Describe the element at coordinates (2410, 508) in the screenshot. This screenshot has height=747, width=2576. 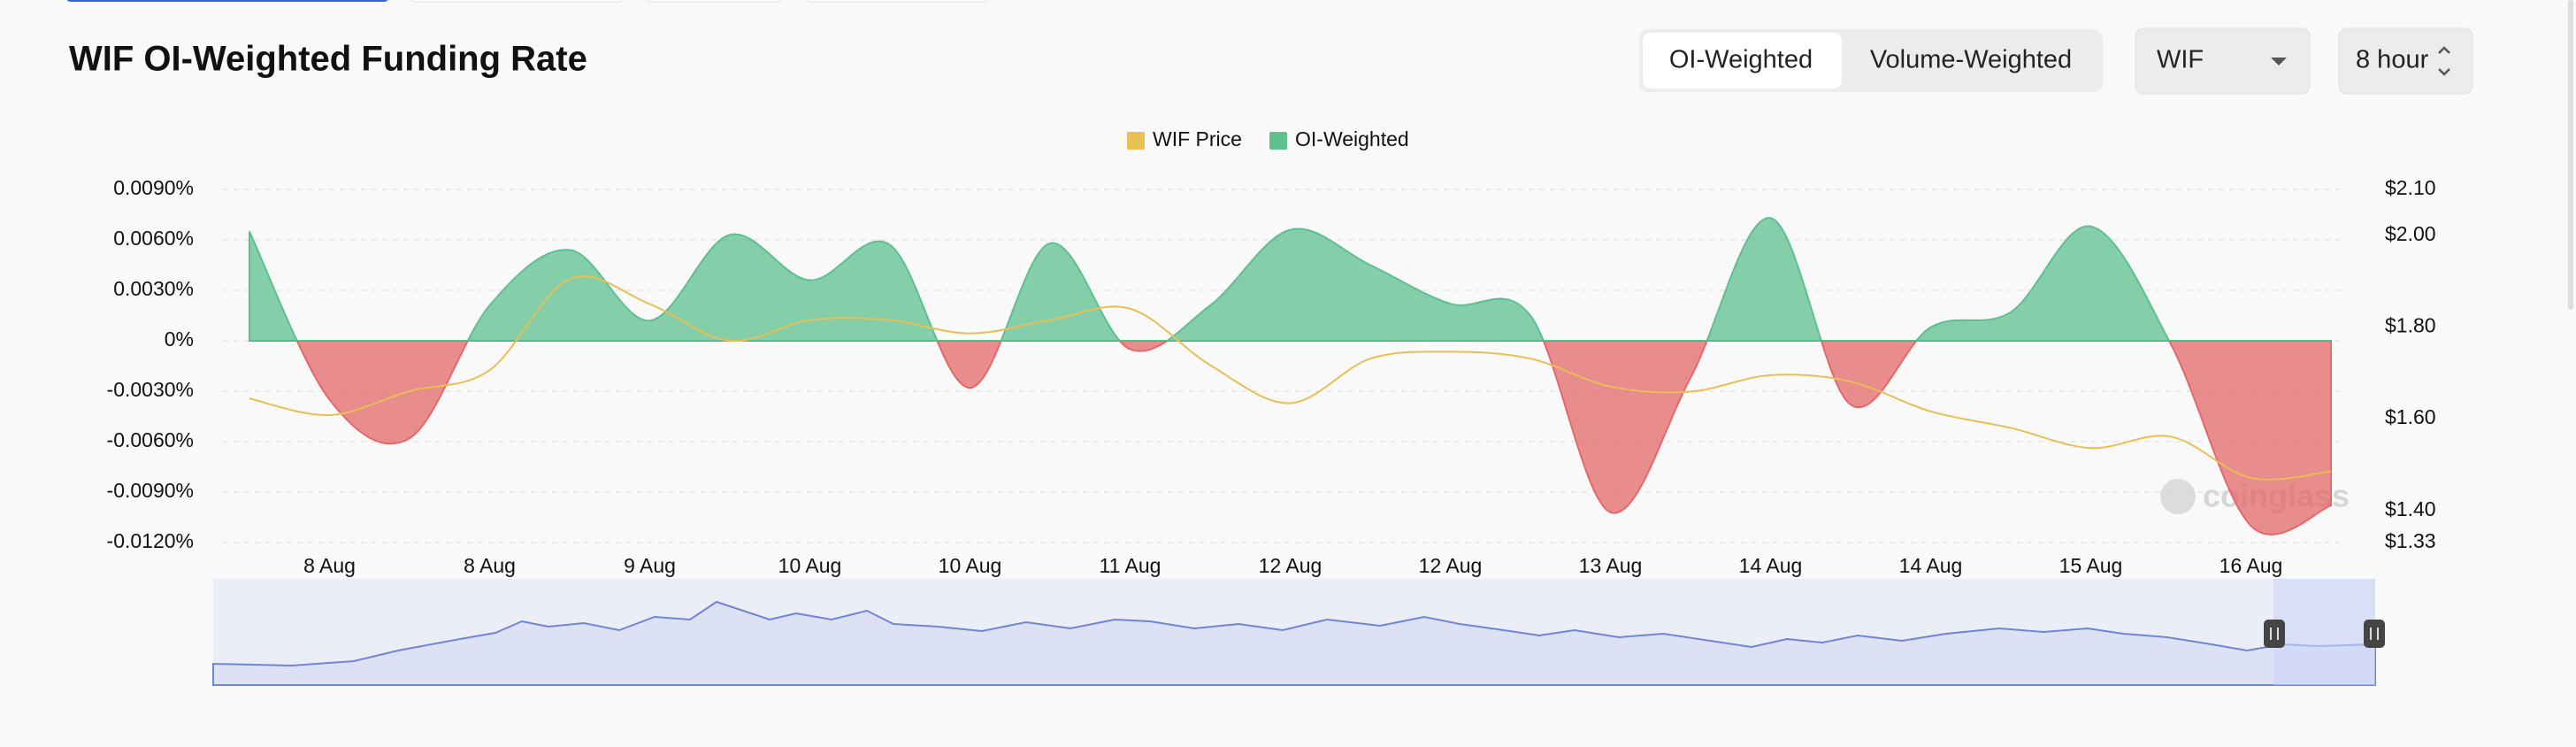
I see `y2-tick-label: $1.40` at that location.